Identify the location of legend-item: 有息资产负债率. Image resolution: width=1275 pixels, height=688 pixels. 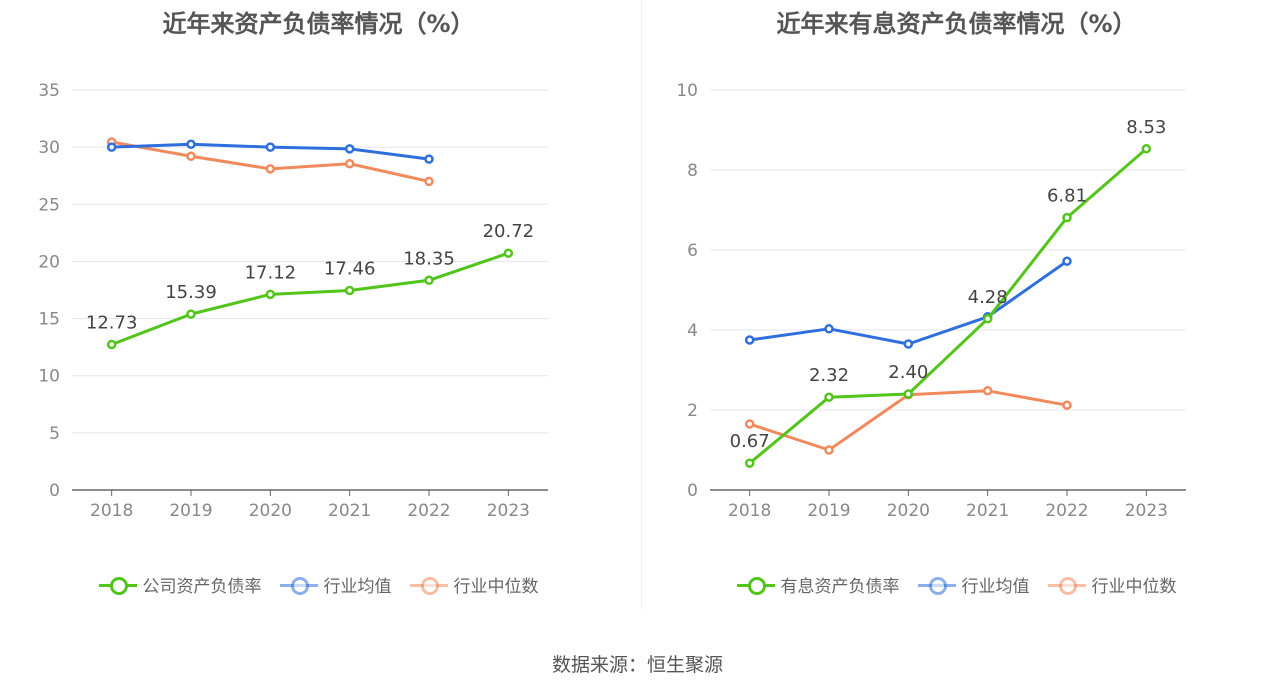
(818, 584).